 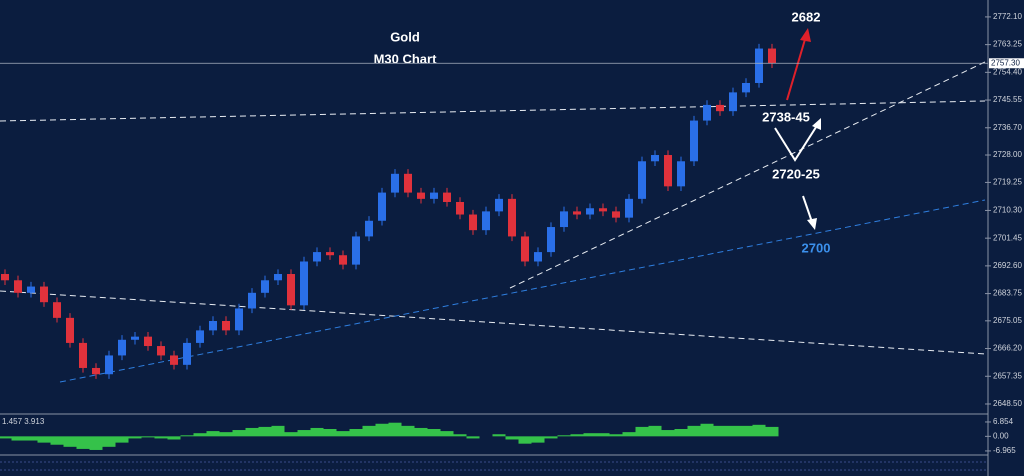 What do you see at coordinates (1007, 44) in the screenshot?
I see `y-tick-label: 2763.25` at bounding box center [1007, 44].